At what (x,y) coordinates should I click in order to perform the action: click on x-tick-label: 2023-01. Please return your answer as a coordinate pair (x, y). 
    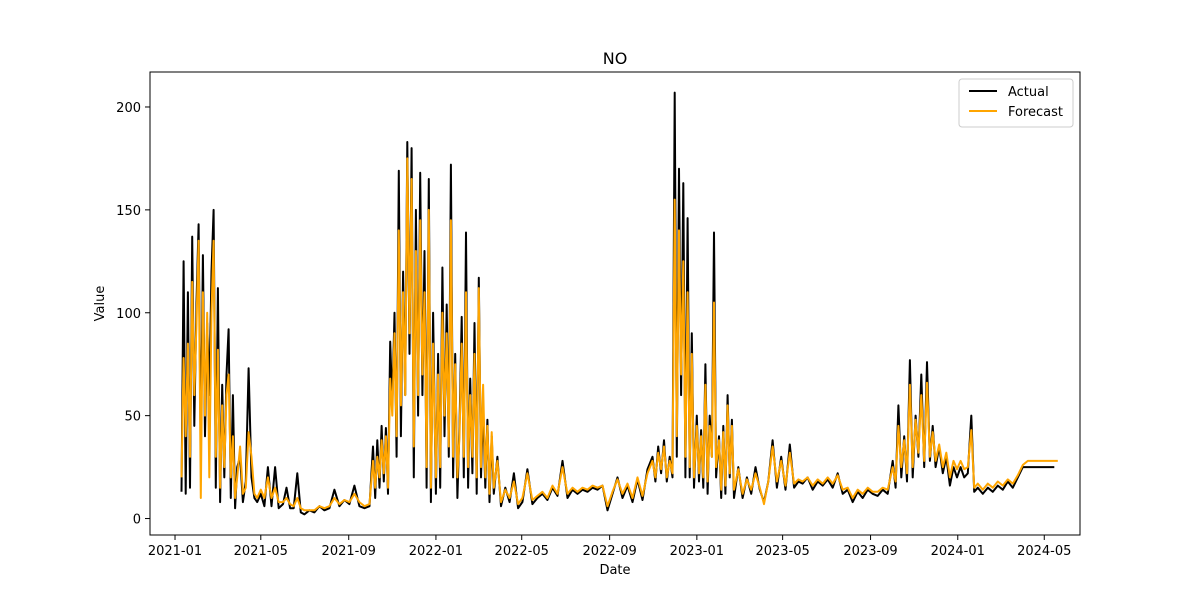
    Looking at the image, I should click on (697, 551).